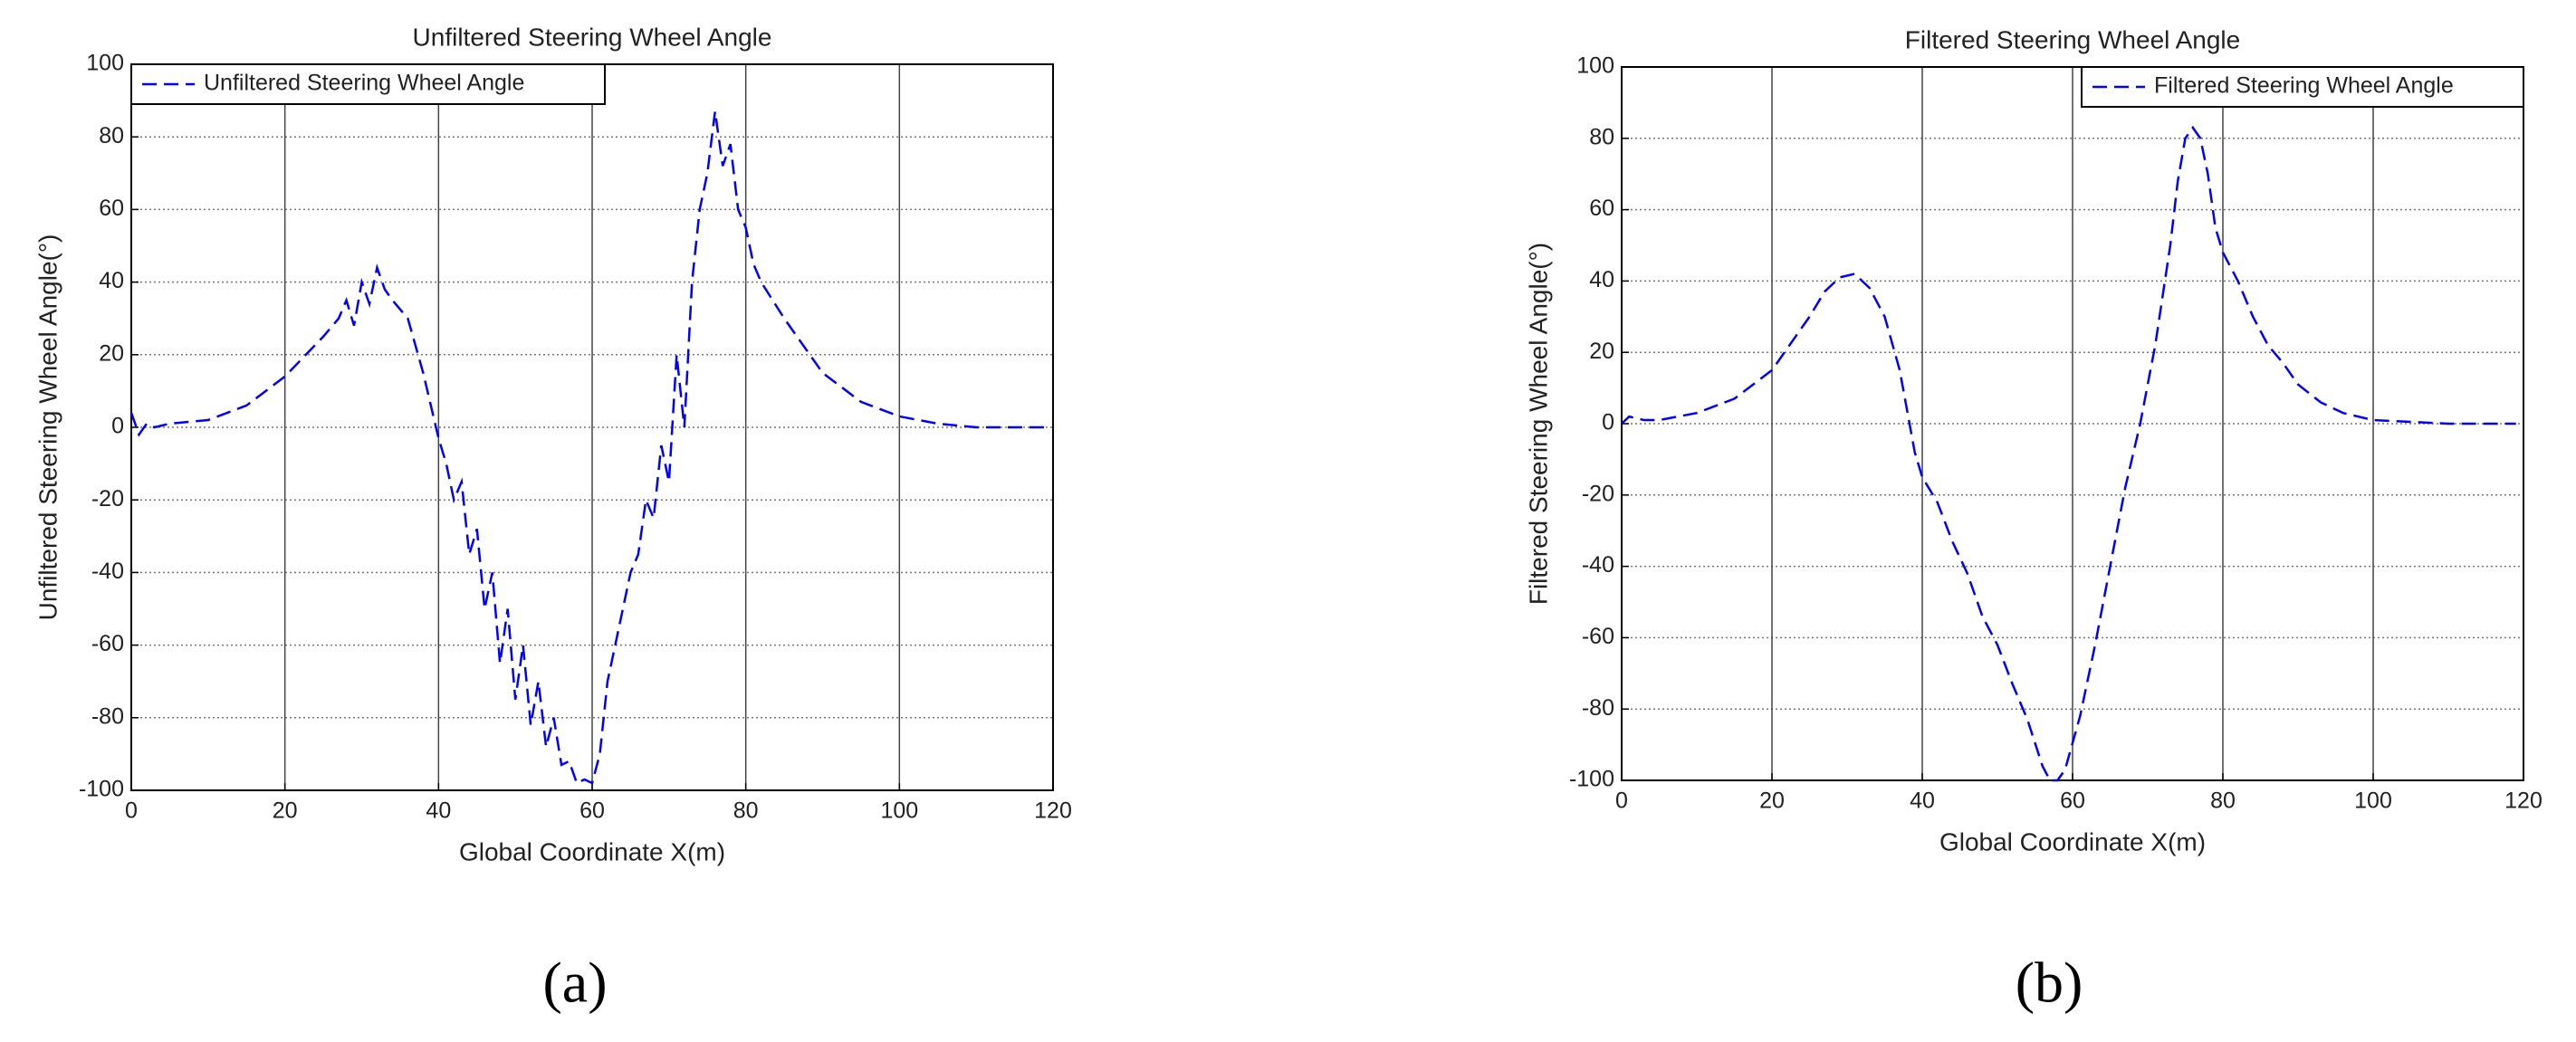 The width and height of the screenshot is (2576, 1042). What do you see at coordinates (48, 427) in the screenshot?
I see `y-axis-label: Unfiltered Steering Wheel Angle(°)` at bounding box center [48, 427].